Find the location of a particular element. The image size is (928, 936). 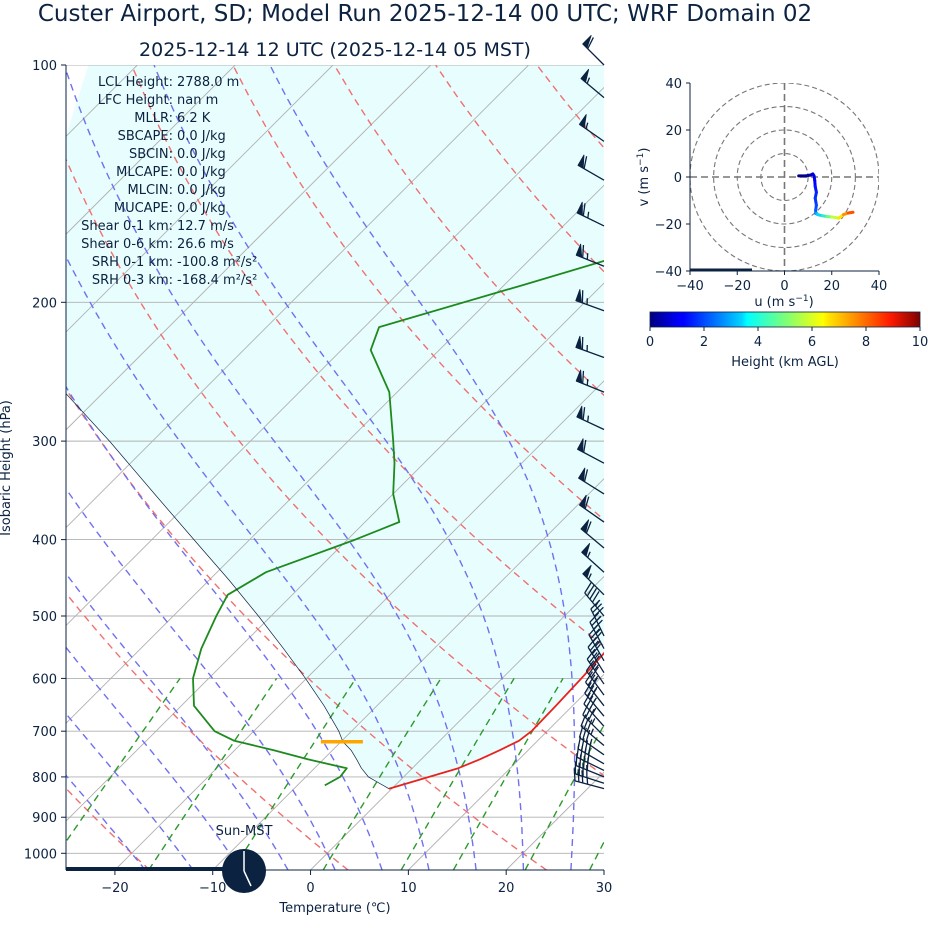

hodo-x-tick-label: 40 is located at coordinates (879, 286).